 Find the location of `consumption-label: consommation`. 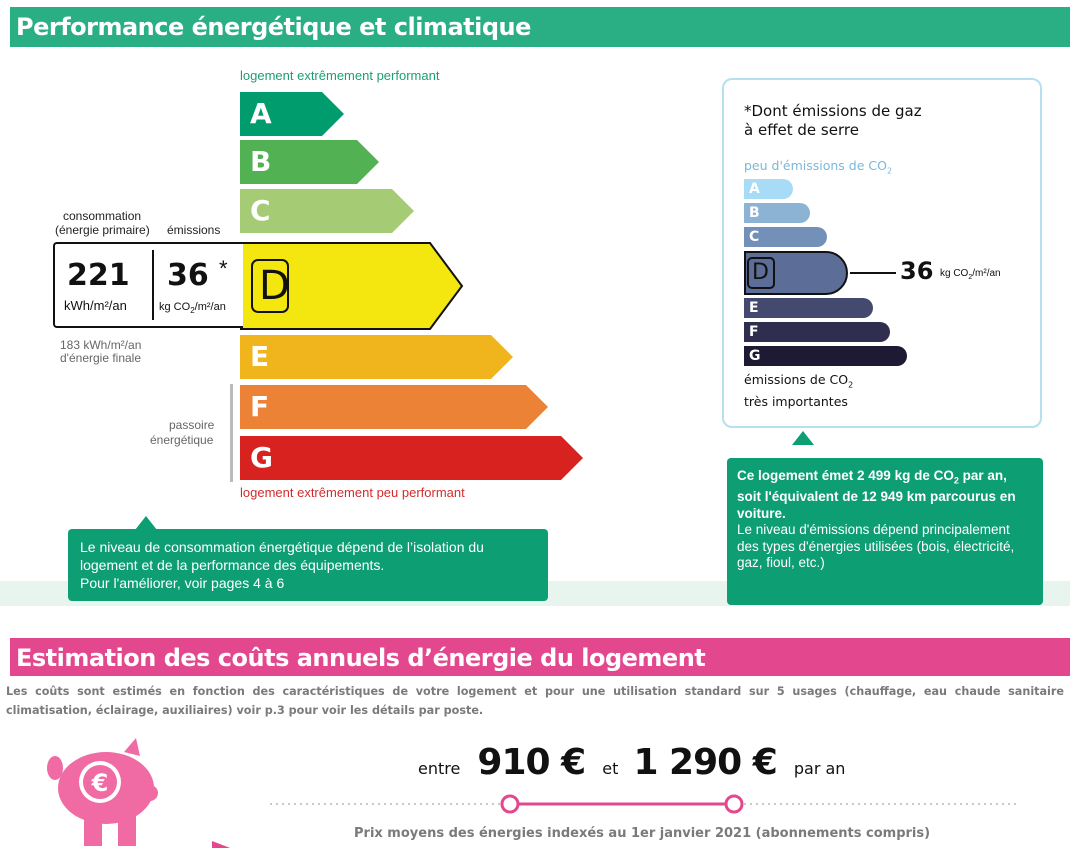

consumption-label: consommation is located at coordinates (102, 216).